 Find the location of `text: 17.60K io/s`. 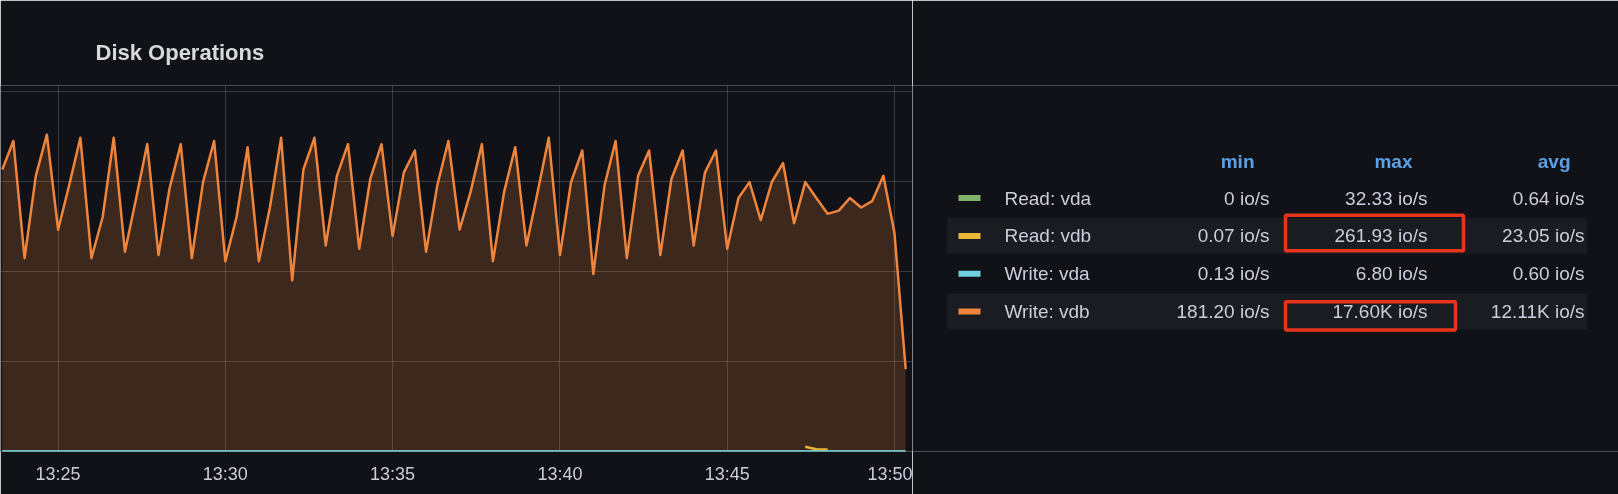

text: 17.60K io/s is located at coordinates (1380, 311).